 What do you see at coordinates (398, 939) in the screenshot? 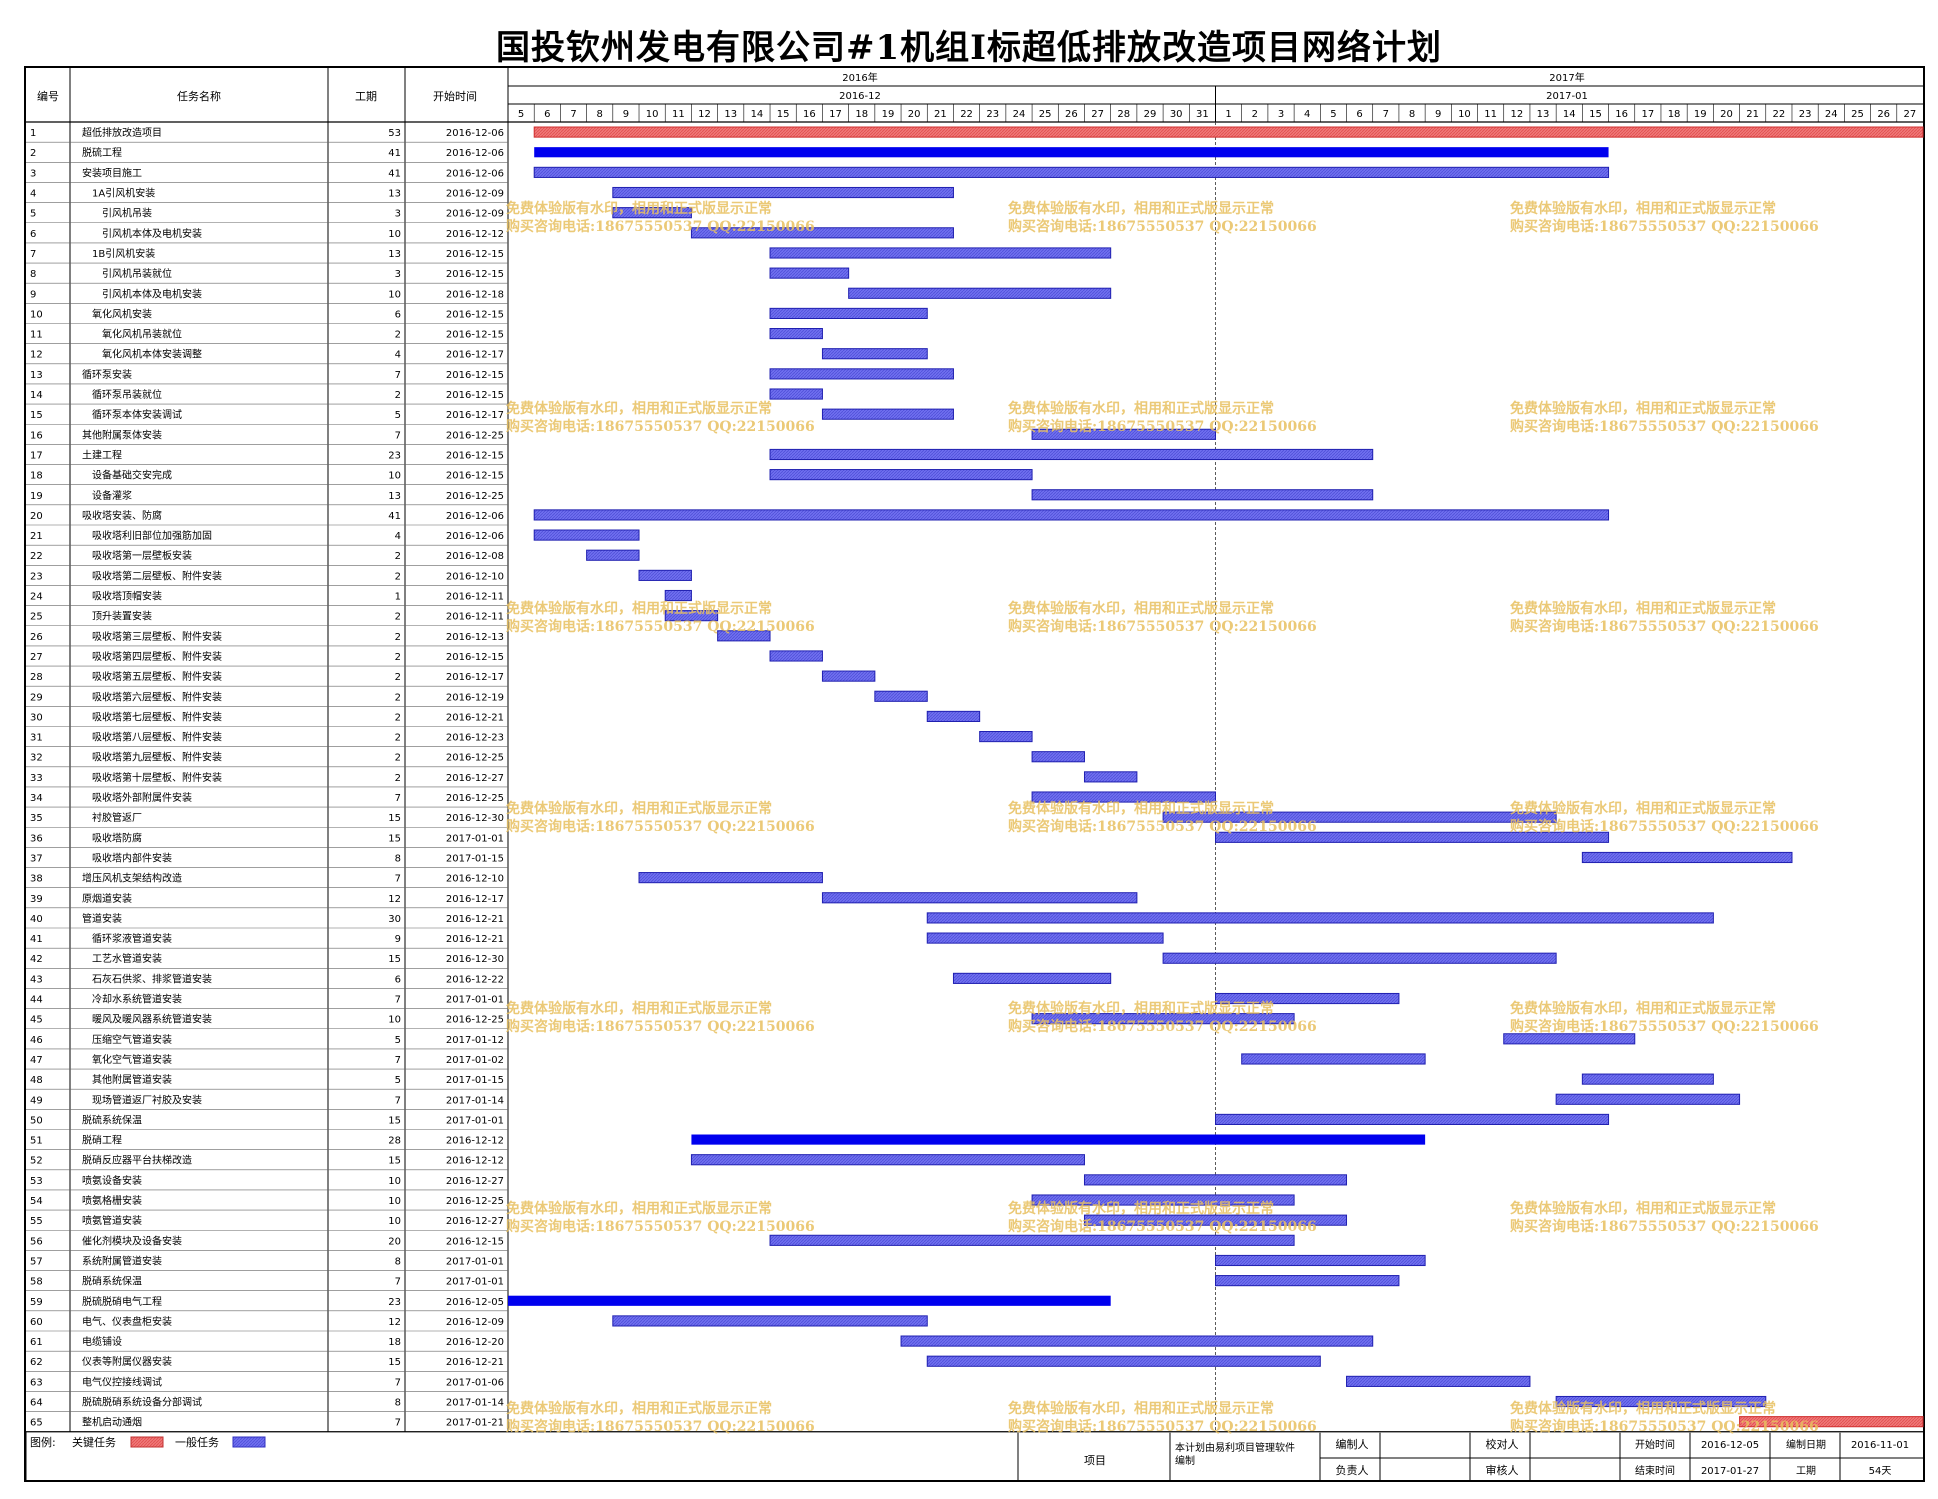
I see `task-duration: 9` at bounding box center [398, 939].